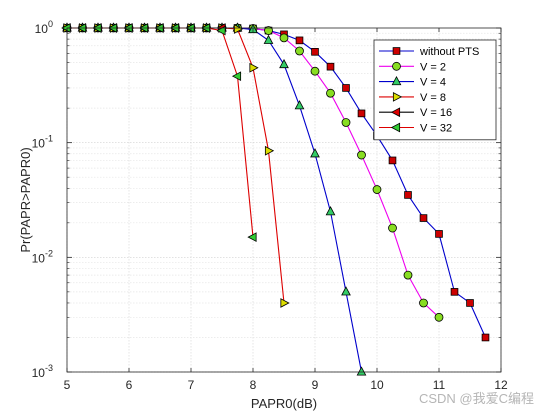 The width and height of the screenshot is (544, 413). Describe the element at coordinates (42, 371) in the screenshot. I see `y-tick-label: 10⁻³` at that location.